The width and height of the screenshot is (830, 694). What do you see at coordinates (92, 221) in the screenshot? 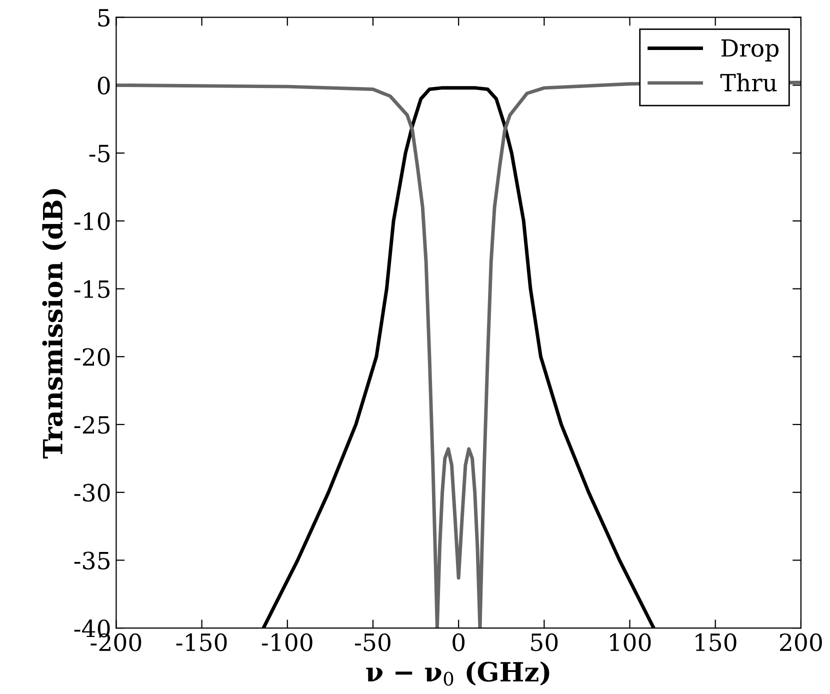
I see `y-tick-label: -10` at bounding box center [92, 221].